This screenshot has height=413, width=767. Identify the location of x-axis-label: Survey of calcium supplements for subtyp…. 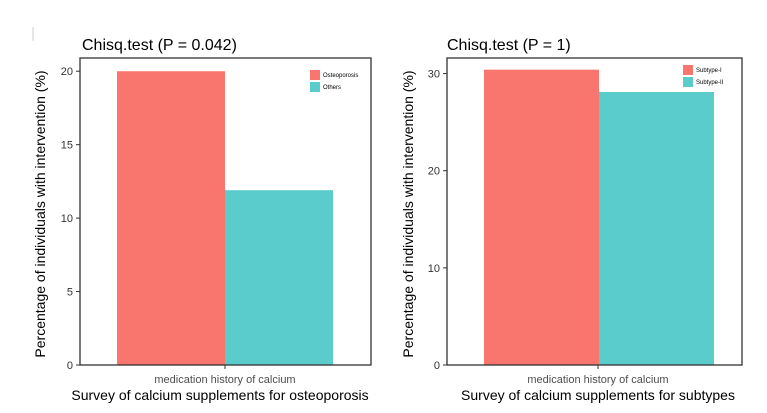
(598, 395).